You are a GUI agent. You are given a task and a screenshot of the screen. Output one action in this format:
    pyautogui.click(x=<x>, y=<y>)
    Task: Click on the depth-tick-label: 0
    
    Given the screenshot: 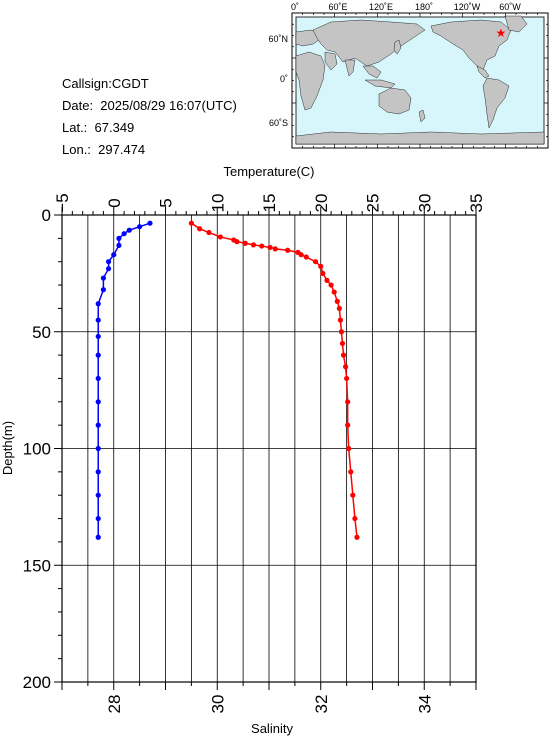 What is the action you would take?
    pyautogui.click(x=46, y=215)
    